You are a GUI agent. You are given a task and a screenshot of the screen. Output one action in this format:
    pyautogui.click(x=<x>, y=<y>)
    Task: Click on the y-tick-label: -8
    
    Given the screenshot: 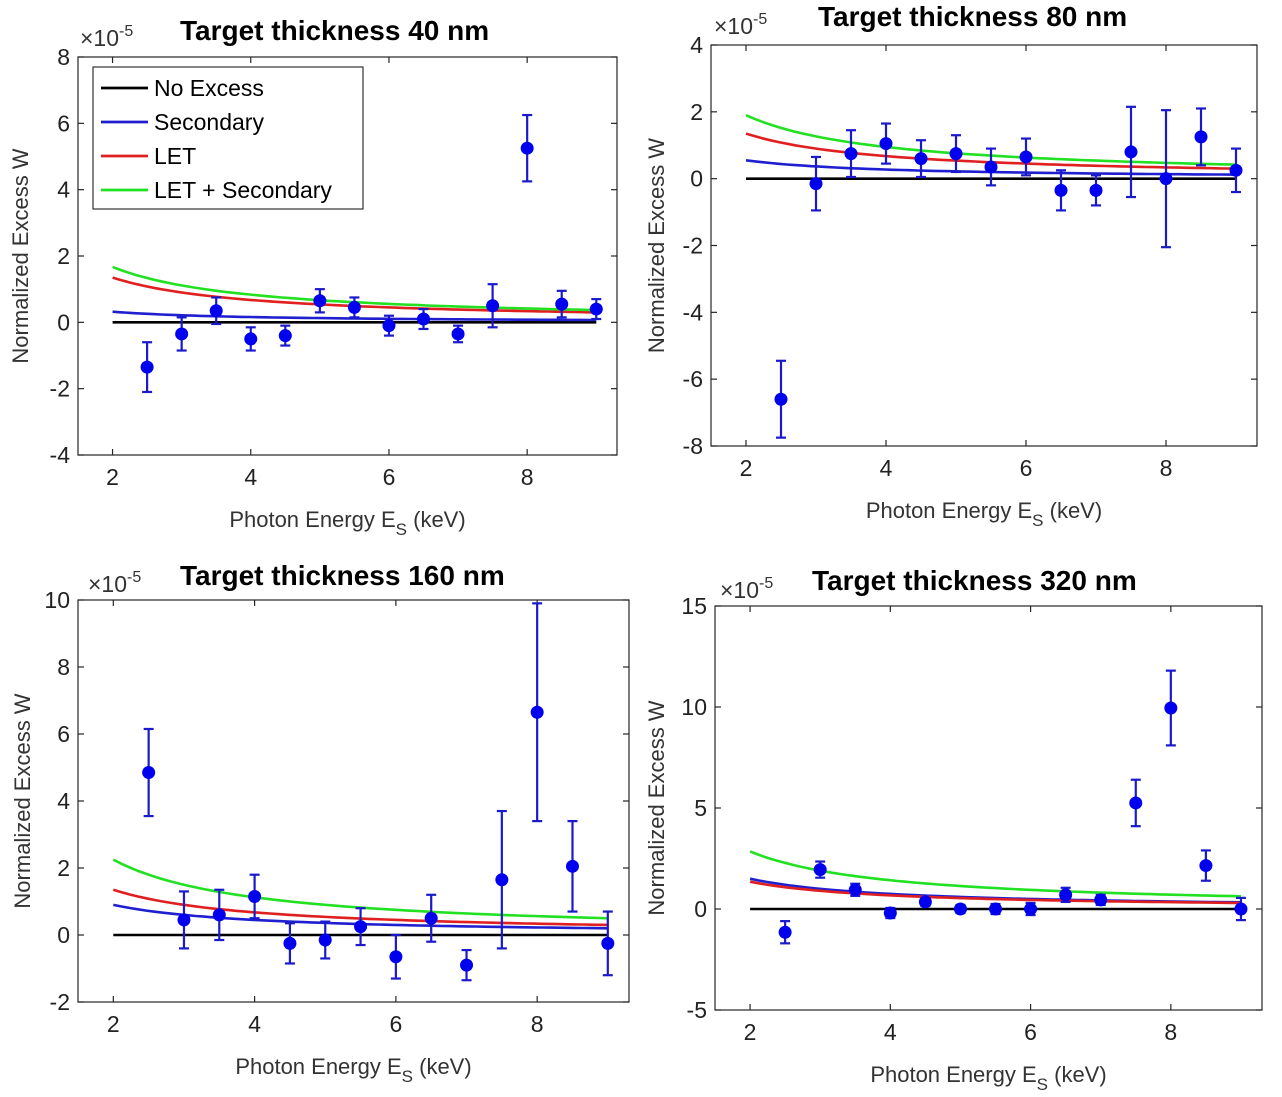 What is the action you would take?
    pyautogui.click(x=693, y=446)
    